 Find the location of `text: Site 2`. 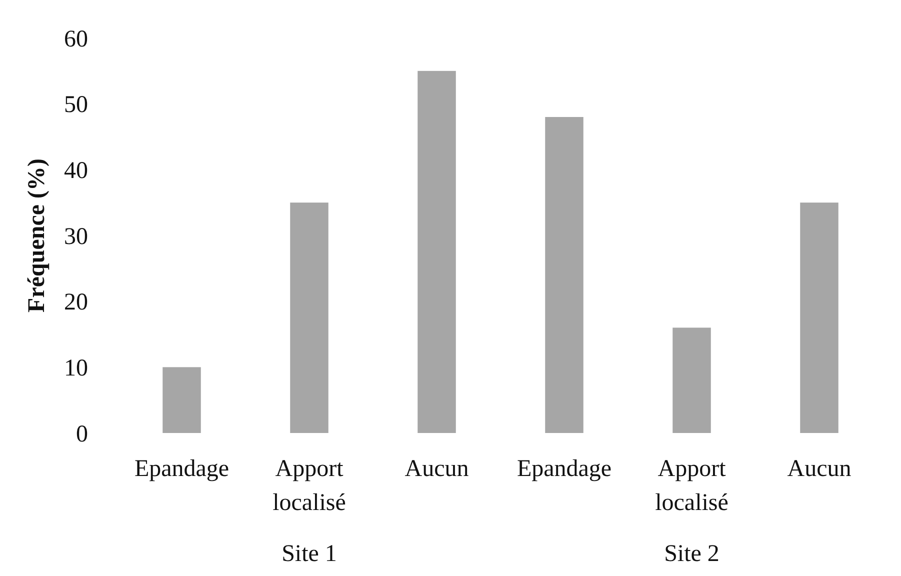

text: Site 2 is located at coordinates (692, 554).